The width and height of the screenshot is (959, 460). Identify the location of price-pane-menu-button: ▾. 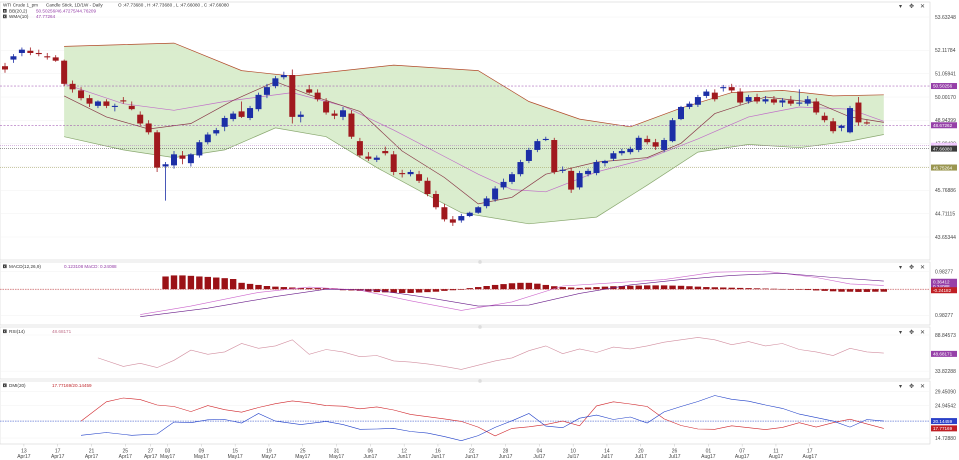
(900, 6).